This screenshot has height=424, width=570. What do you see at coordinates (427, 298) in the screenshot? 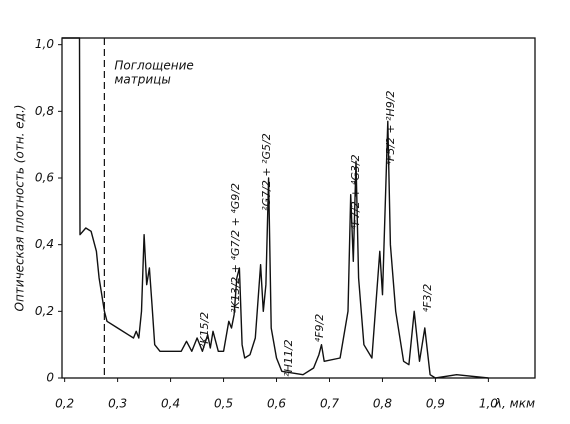
I see `peak-label: ⁴F3/2` at bounding box center [427, 298].